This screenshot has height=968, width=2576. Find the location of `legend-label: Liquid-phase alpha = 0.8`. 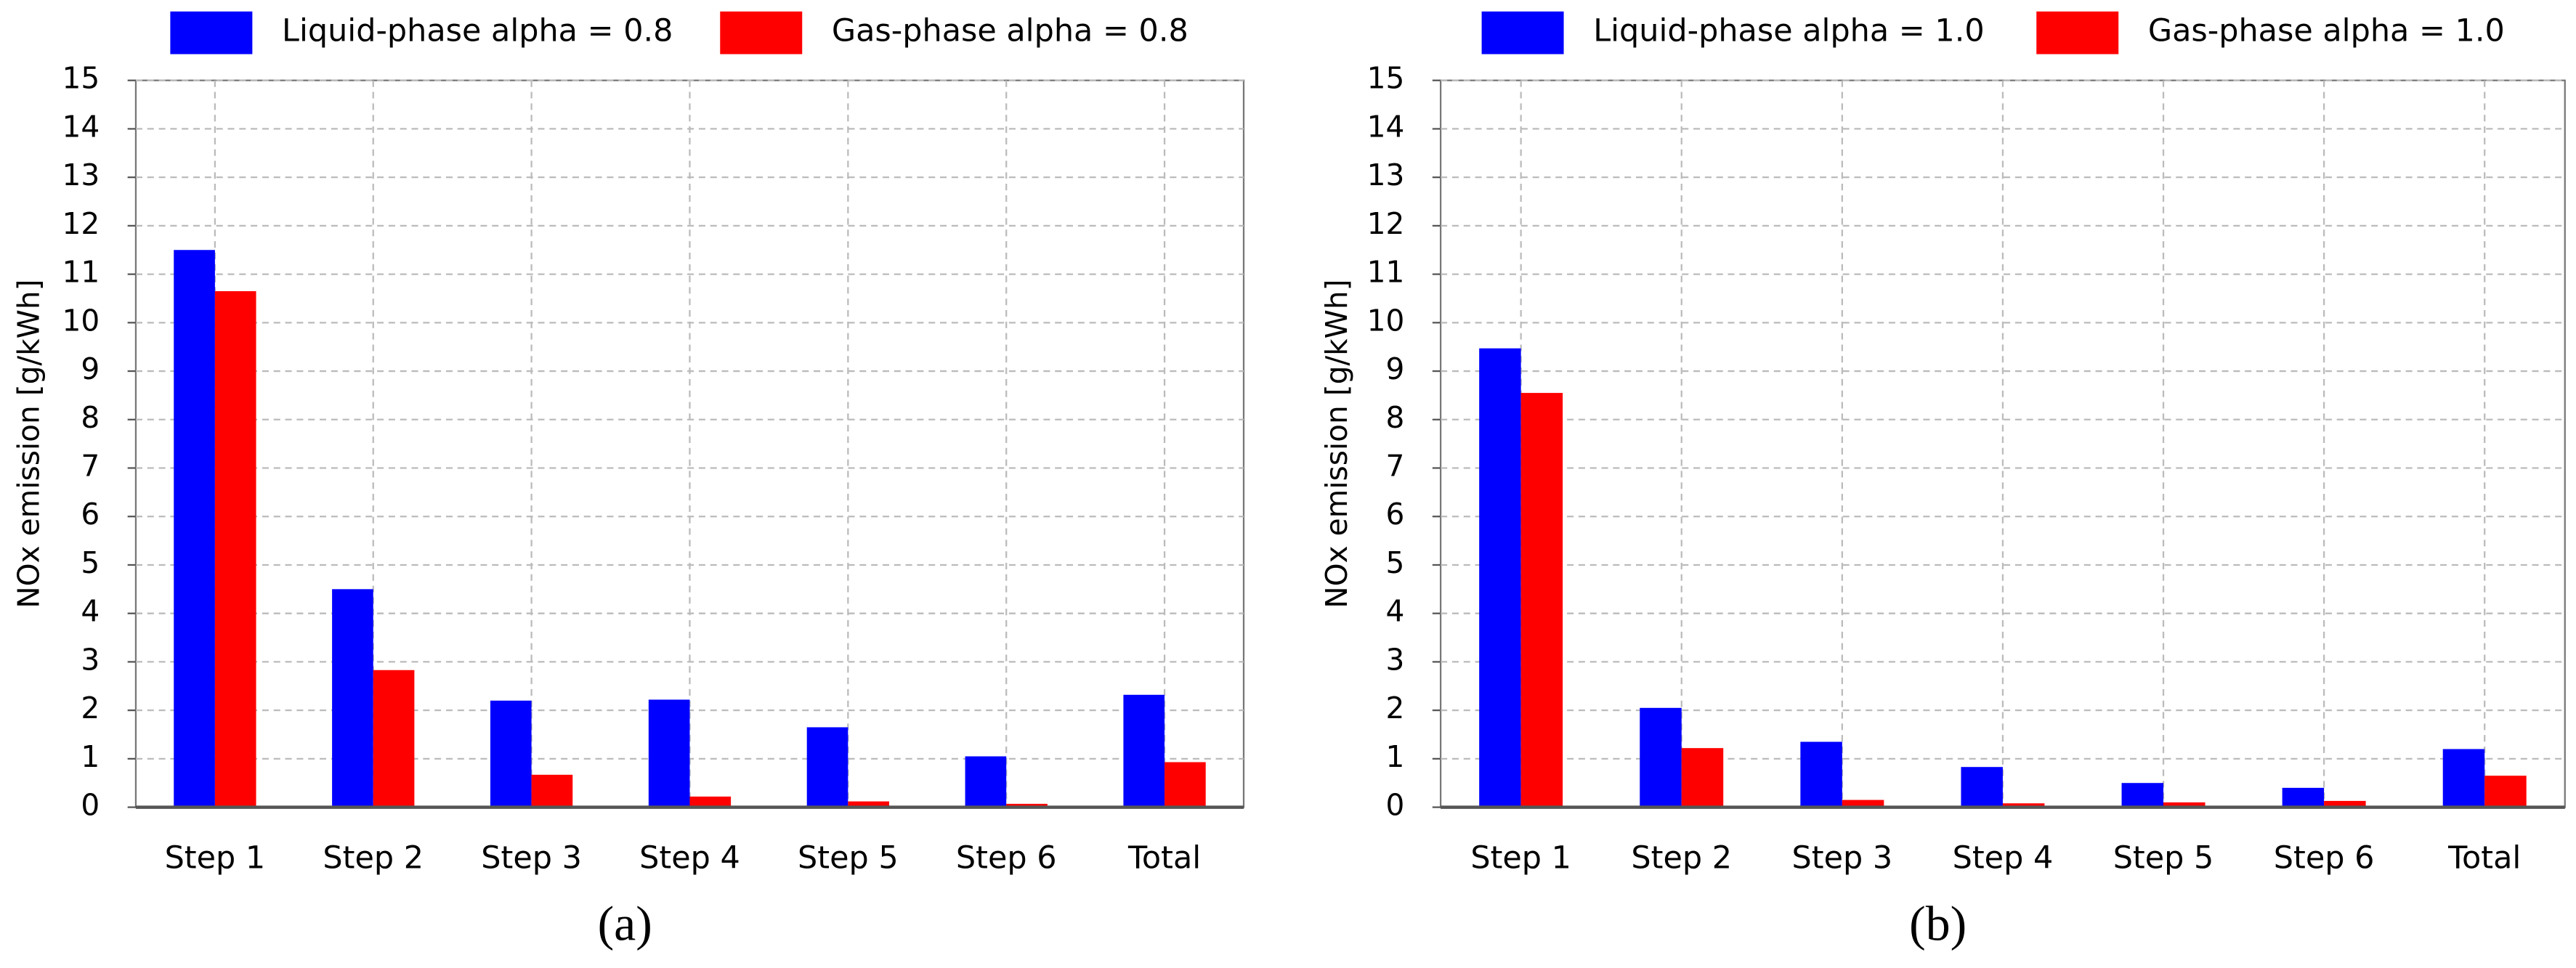

legend-label: Liquid-phase alpha = 0.8 is located at coordinates (477, 31).